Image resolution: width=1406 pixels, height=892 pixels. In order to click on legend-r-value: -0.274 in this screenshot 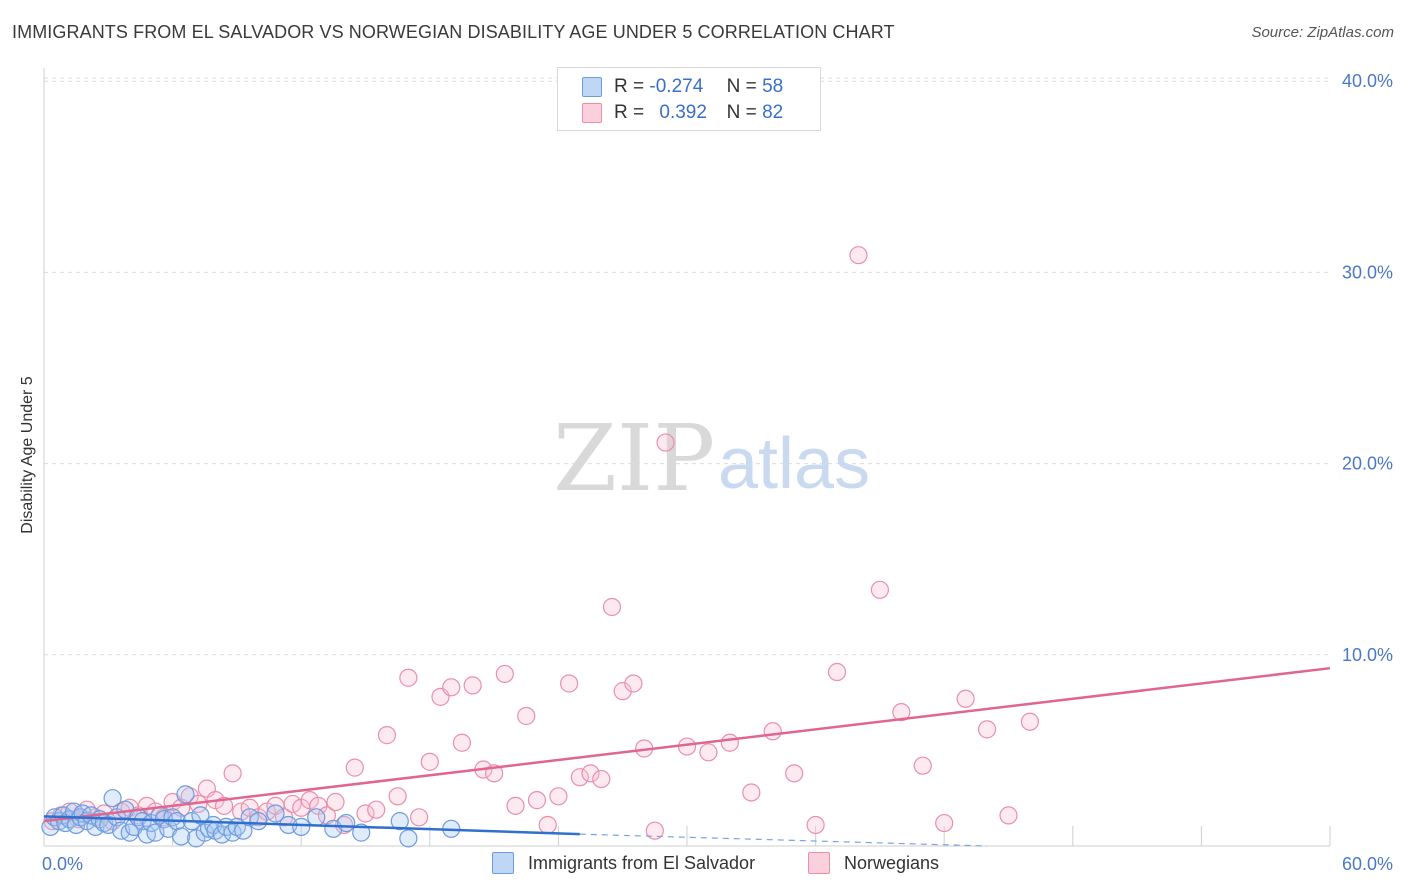, I will do `click(676, 86)`.